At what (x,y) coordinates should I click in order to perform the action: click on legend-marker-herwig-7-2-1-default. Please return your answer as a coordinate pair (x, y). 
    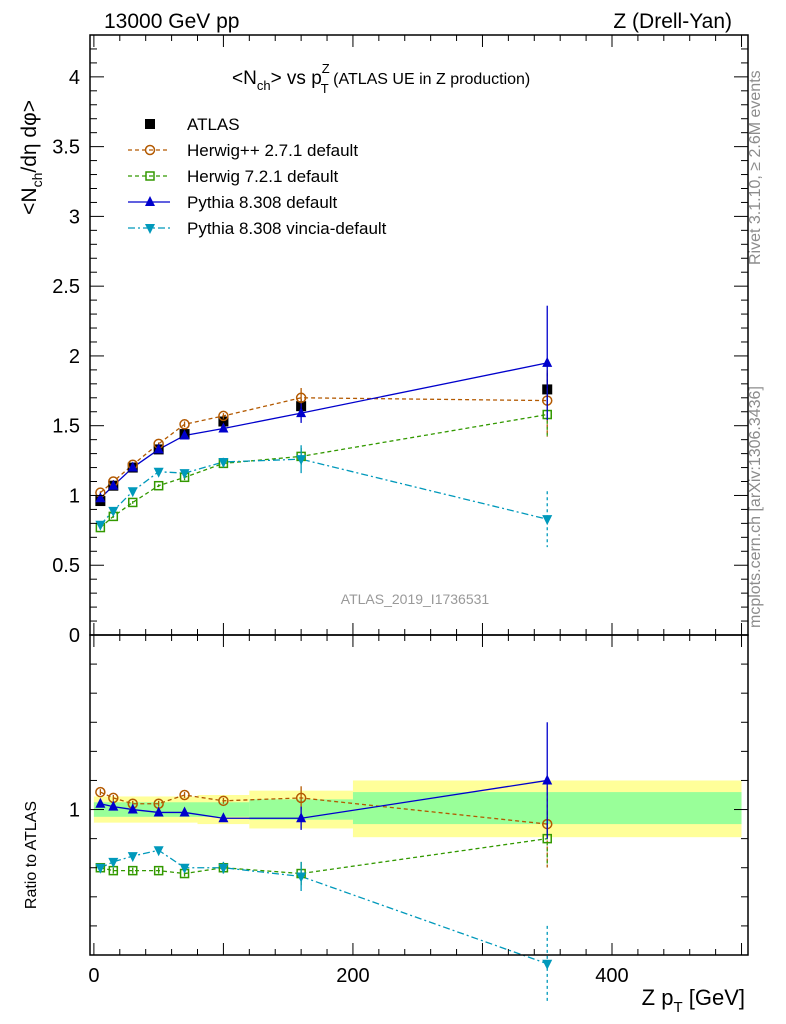
    Looking at the image, I should click on (150, 176).